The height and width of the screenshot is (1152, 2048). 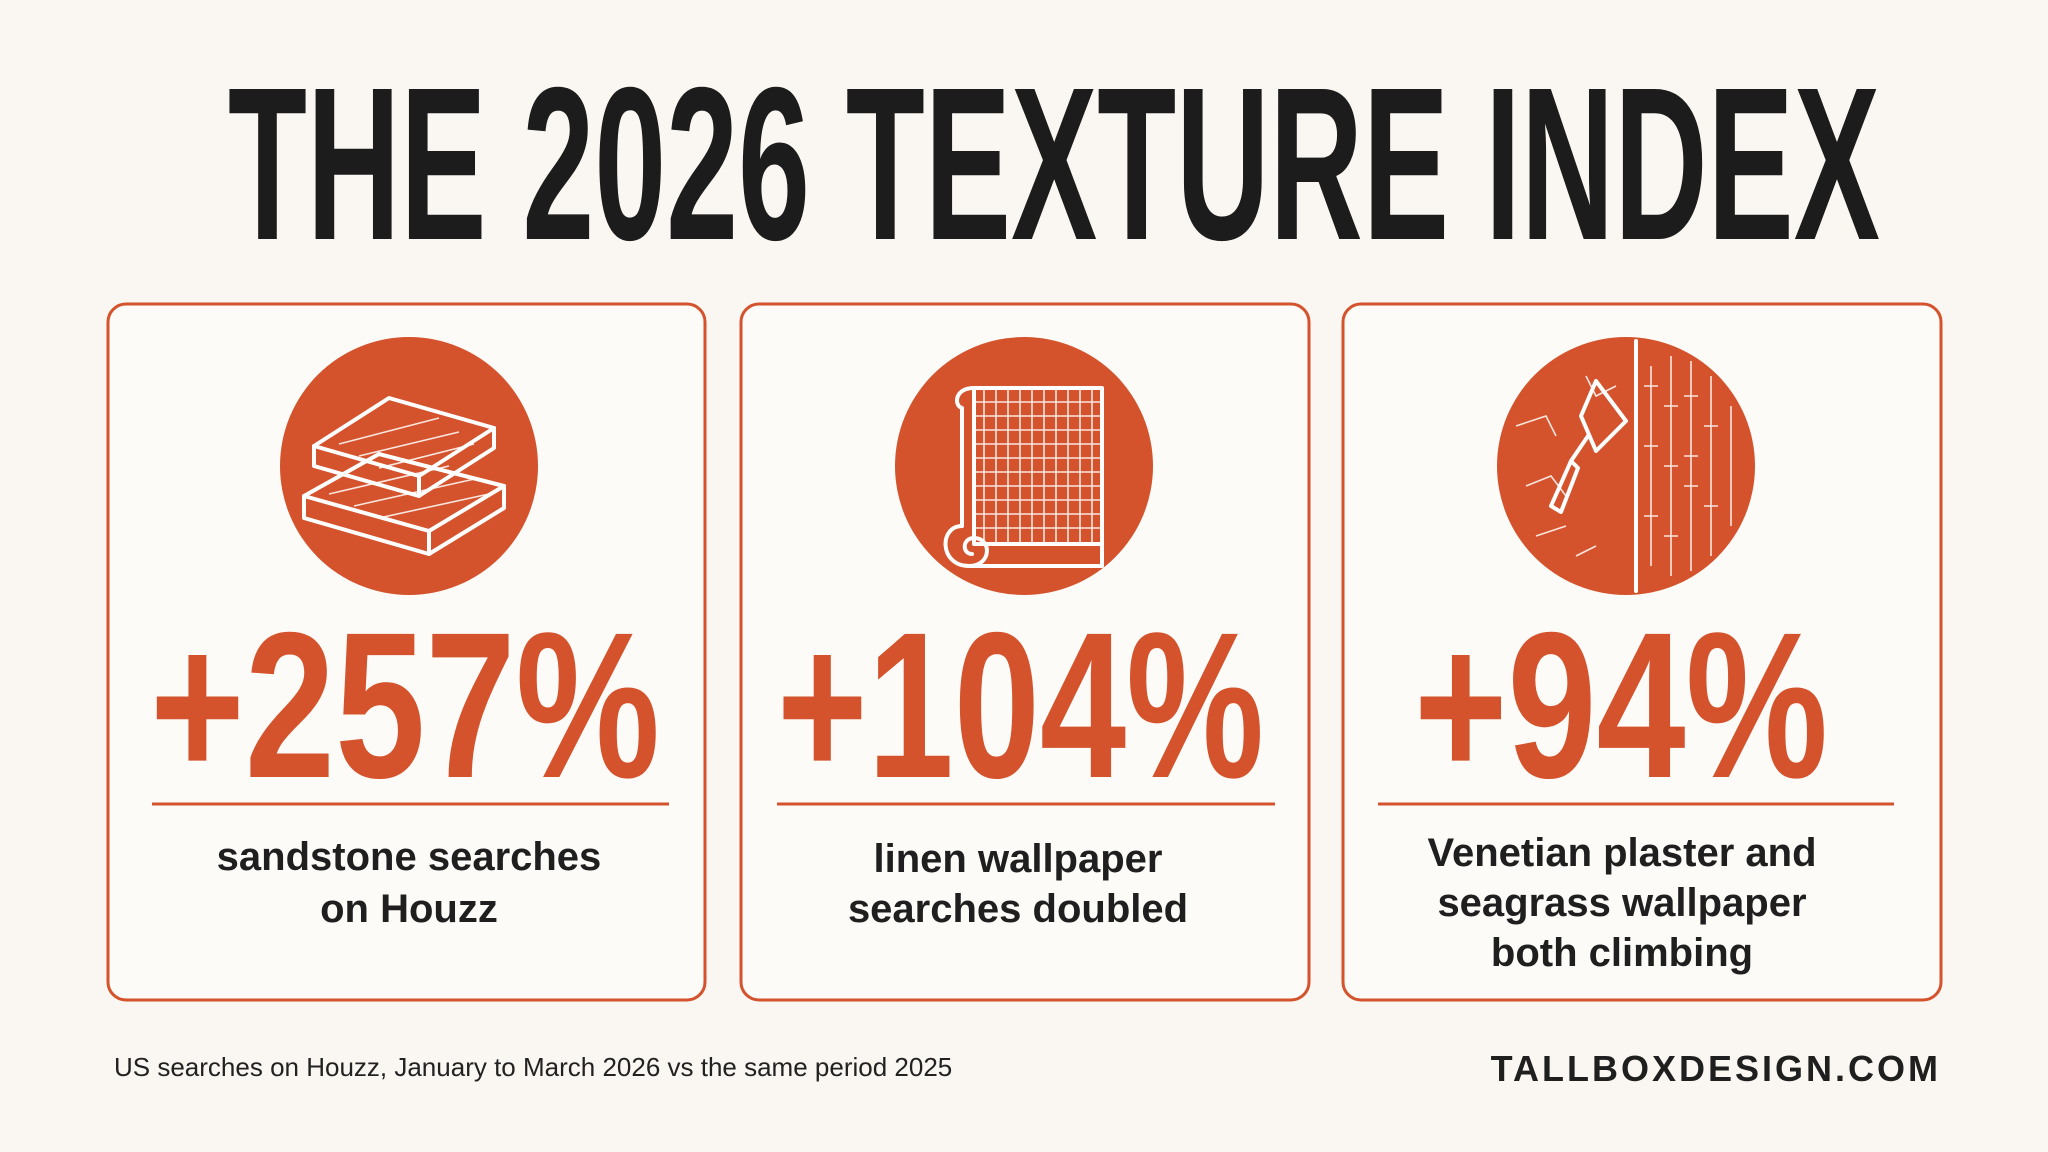 What do you see at coordinates (1626, 466) in the screenshot?
I see `plaster-icon` at bounding box center [1626, 466].